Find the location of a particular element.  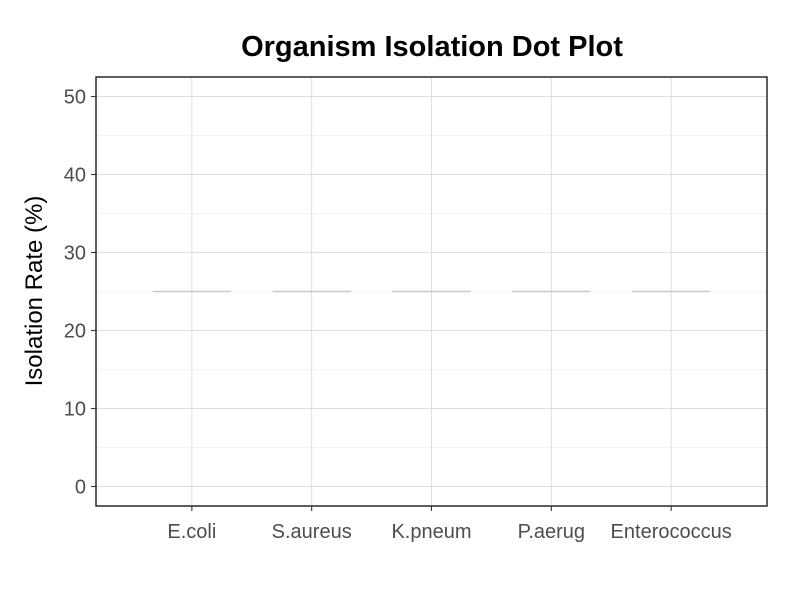

x-tick-label-enterococcus: Enterococcus is located at coordinates (671, 532).